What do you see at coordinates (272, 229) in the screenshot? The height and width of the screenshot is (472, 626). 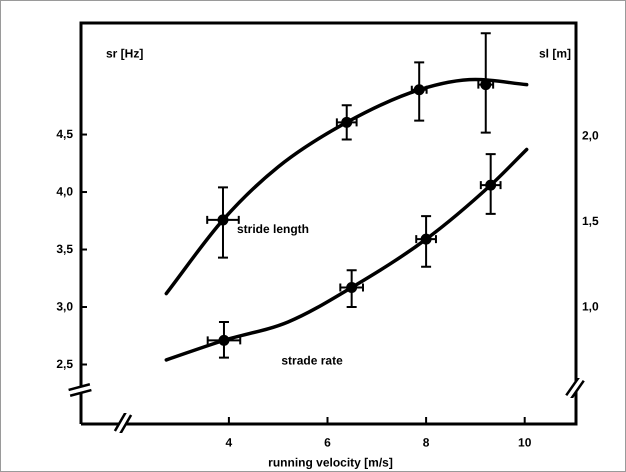 I see `series-label: stride length` at bounding box center [272, 229].